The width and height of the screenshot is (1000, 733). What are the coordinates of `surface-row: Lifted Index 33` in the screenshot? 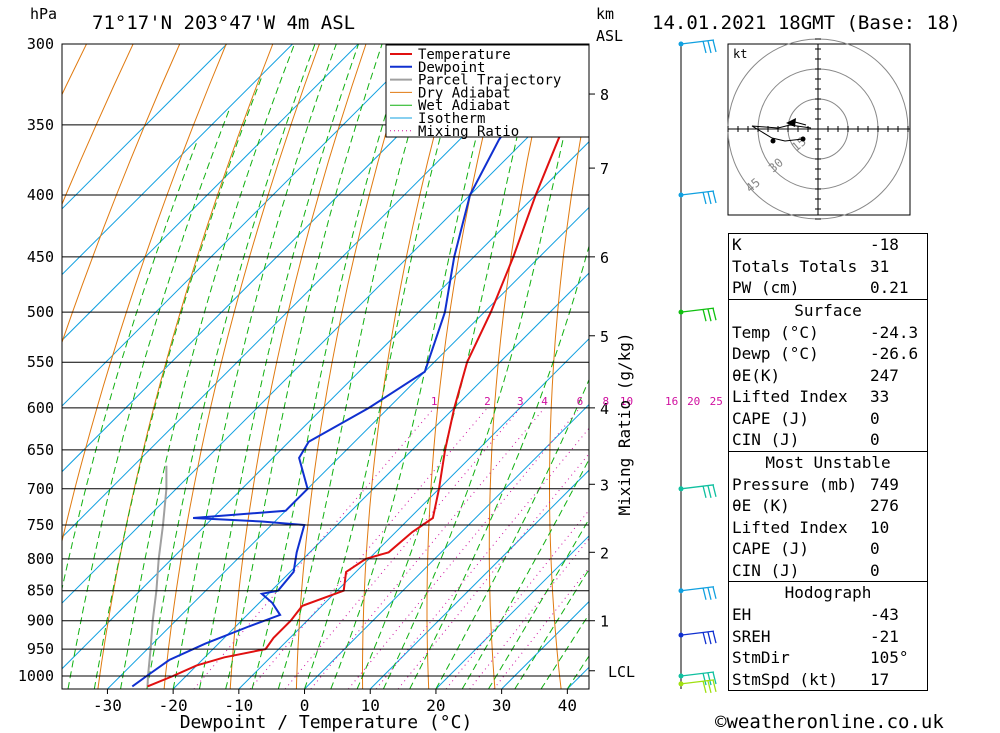 It's located at (828, 397).